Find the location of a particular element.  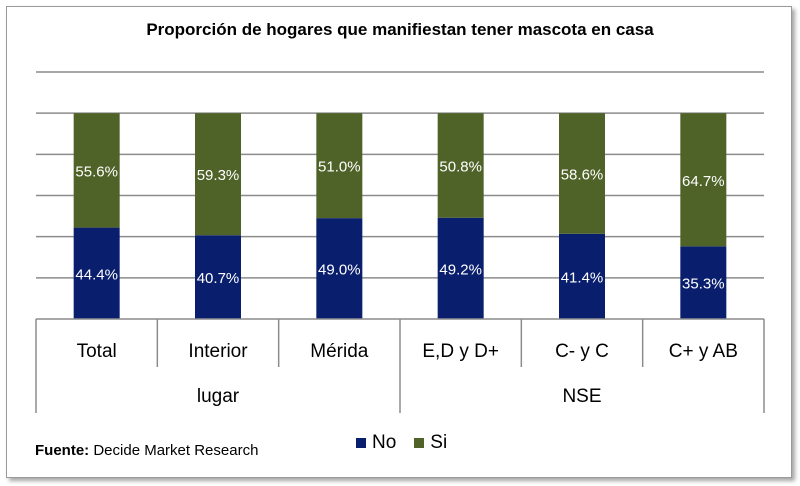

data-label: 50.8% is located at coordinates (460, 166).